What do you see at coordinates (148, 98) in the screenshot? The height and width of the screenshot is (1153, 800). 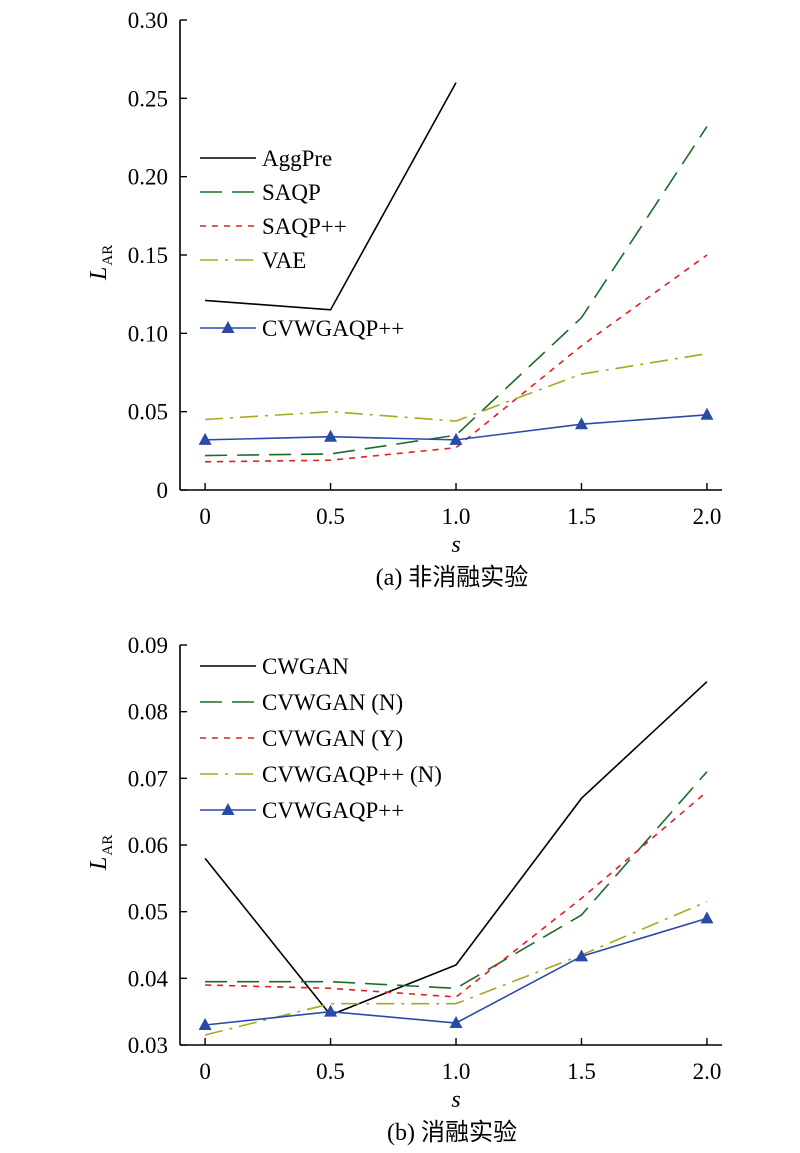 I see `y-tick-label: 0.25` at bounding box center [148, 98].